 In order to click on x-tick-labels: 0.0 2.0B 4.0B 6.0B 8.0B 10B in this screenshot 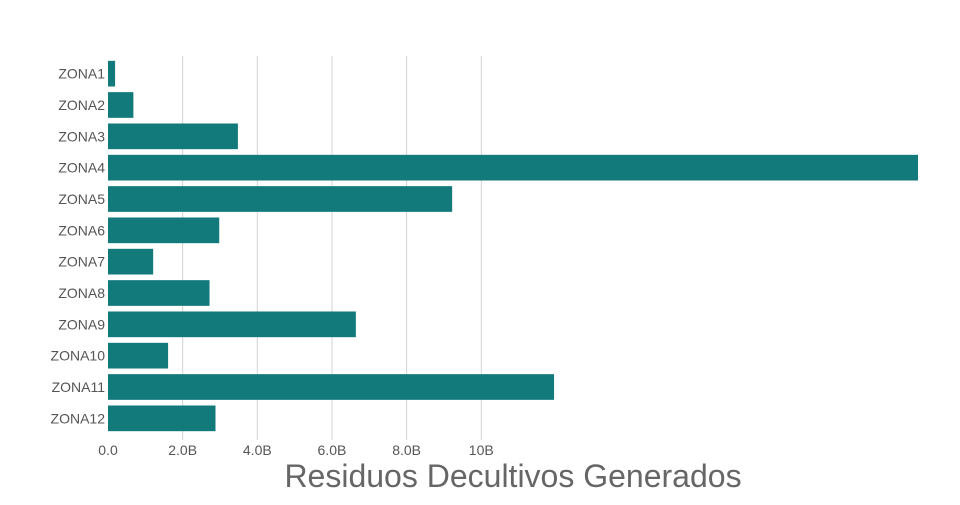, I will do `click(295, 450)`.